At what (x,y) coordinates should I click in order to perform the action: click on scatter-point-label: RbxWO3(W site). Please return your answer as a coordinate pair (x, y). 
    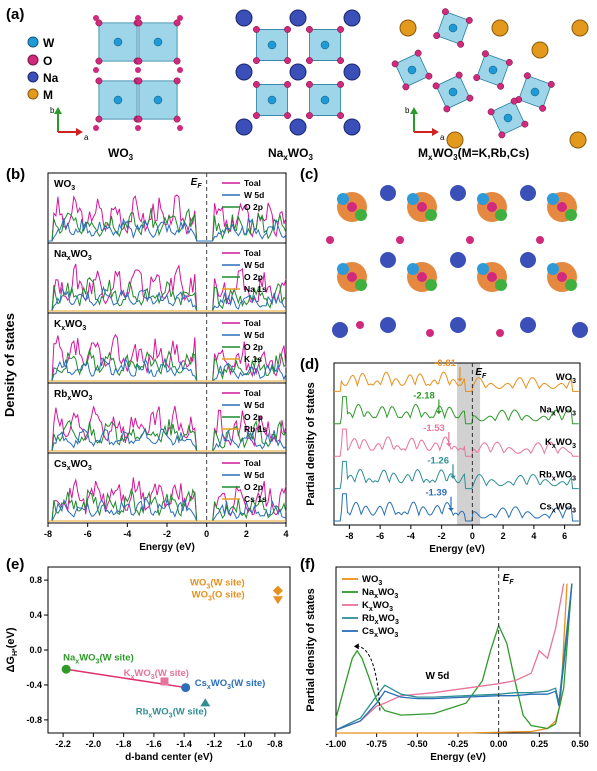
    Looking at the image, I should click on (171, 713).